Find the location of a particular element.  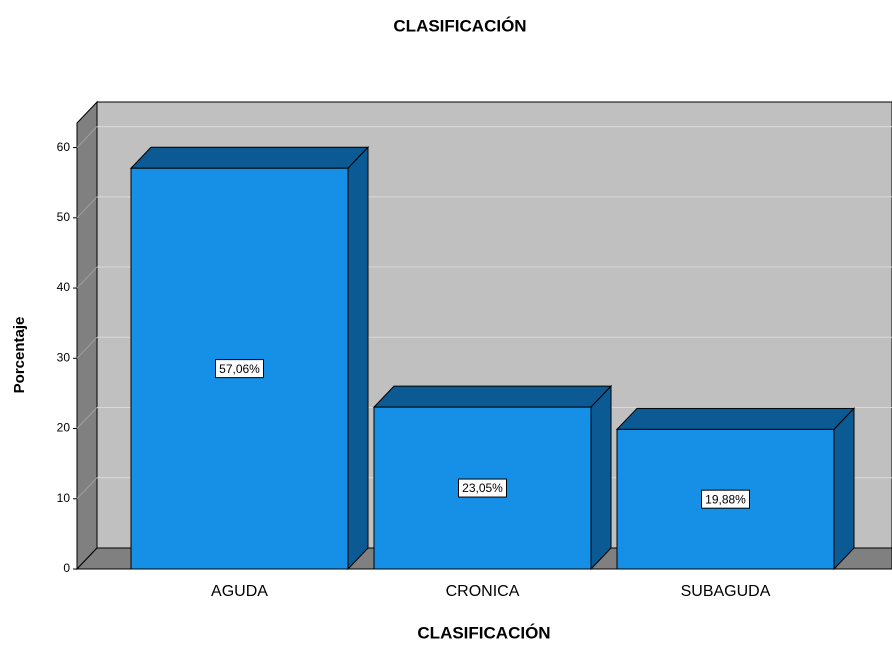

x-tick-label: SUBAGUDA is located at coordinates (726, 591).